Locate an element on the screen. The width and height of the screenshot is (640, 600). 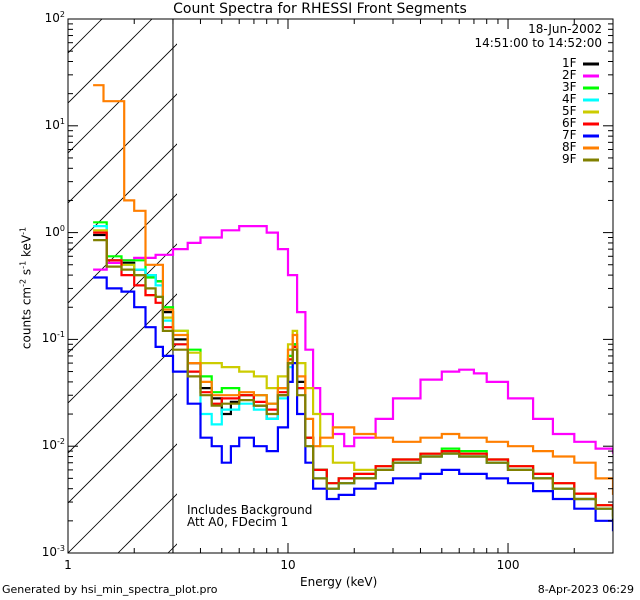
chart-title: Count Spectra for RHESSI Front Segments is located at coordinates (320, 9).